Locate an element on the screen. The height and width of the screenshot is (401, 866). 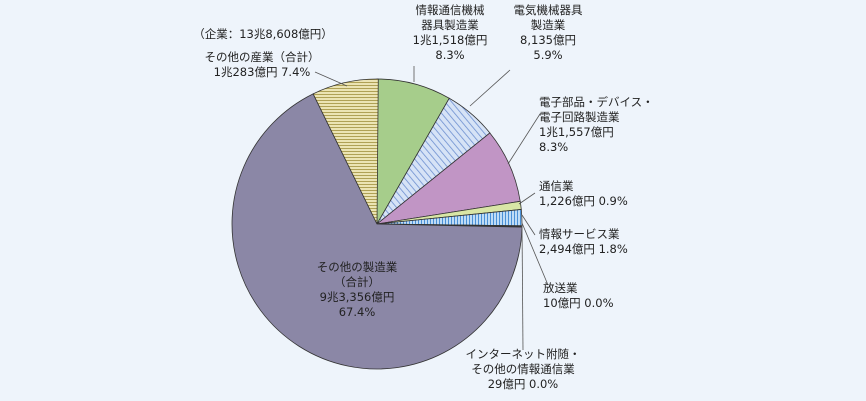
slice-label-1: 情報通信機械器具製造業 1兆1,518億円 8.3% is located at coordinates (450, 32).